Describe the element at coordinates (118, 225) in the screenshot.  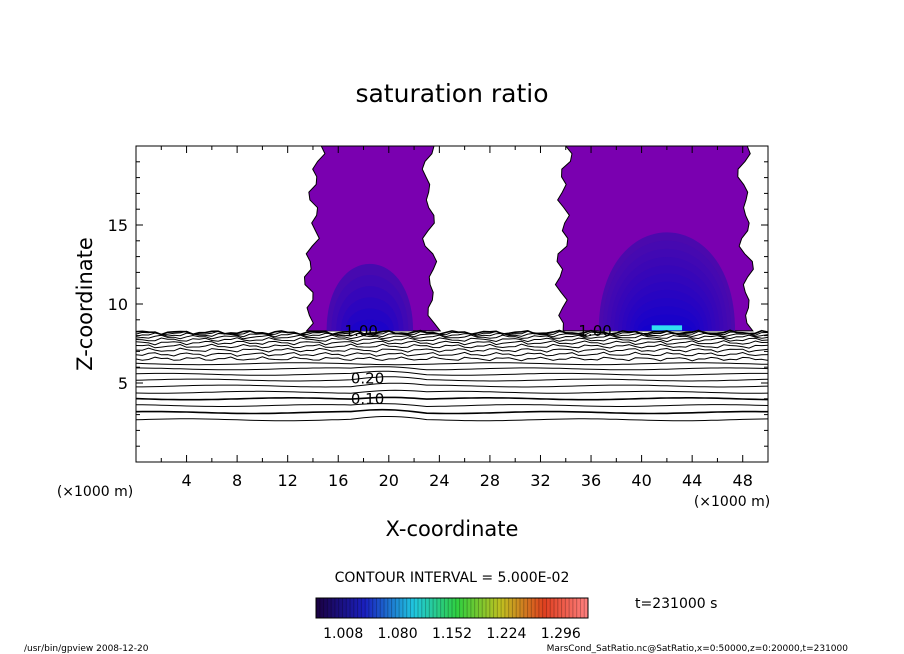
I see `y-tick-label: 15` at that location.